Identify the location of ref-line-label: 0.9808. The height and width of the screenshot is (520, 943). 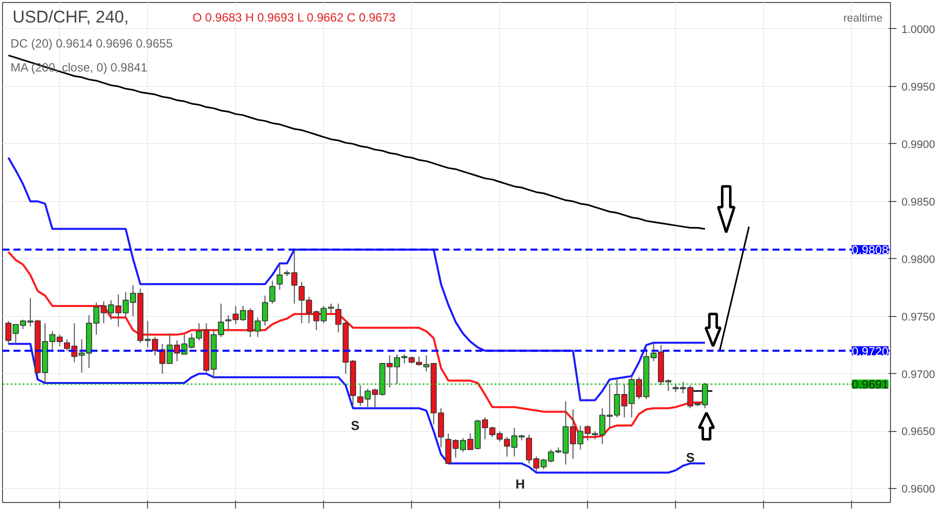
(870, 250).